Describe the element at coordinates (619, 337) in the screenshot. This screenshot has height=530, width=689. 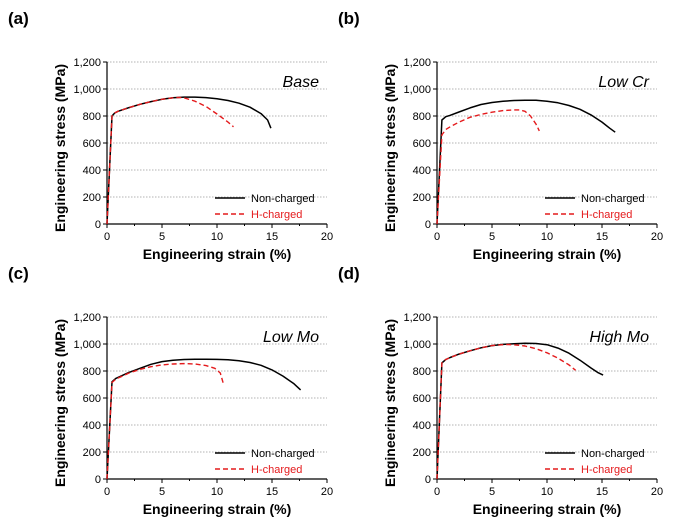
I see `alloy-label: High Mo` at that location.